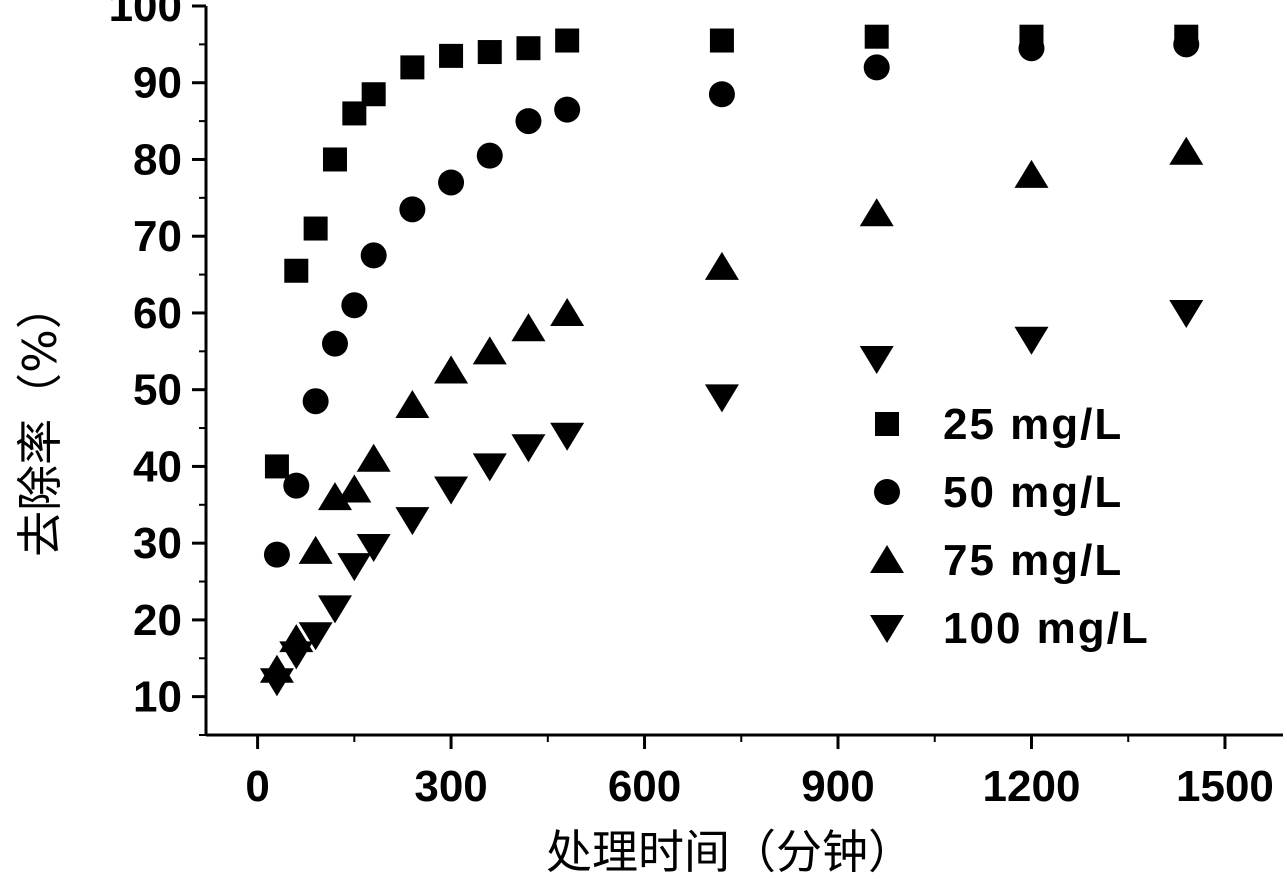  I want to click on y-tick-label: 90, so click(157, 83).